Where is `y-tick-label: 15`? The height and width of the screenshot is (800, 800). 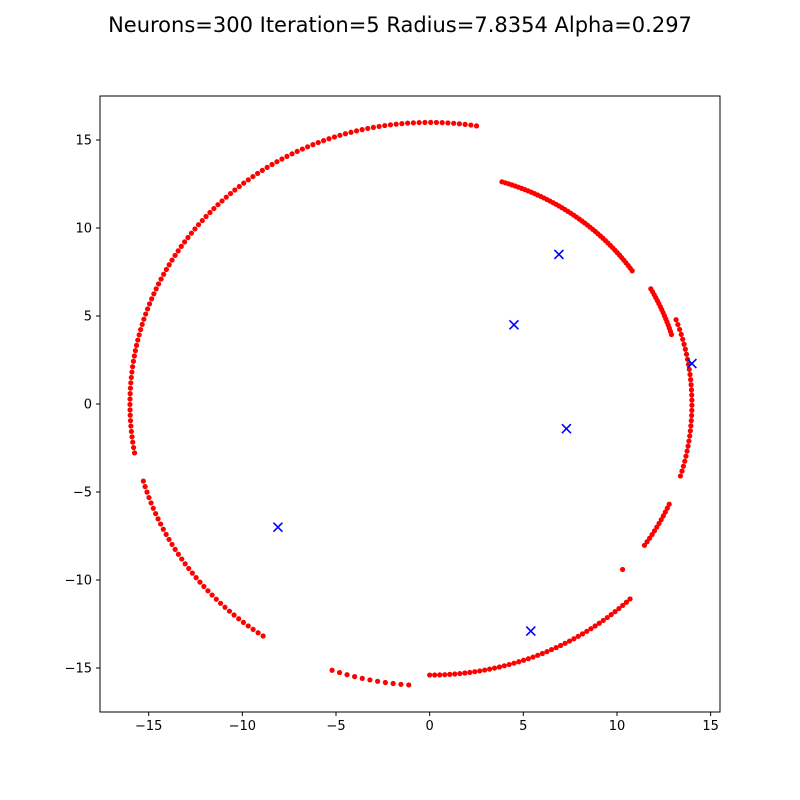 y-tick-label: 15 is located at coordinates (83, 141).